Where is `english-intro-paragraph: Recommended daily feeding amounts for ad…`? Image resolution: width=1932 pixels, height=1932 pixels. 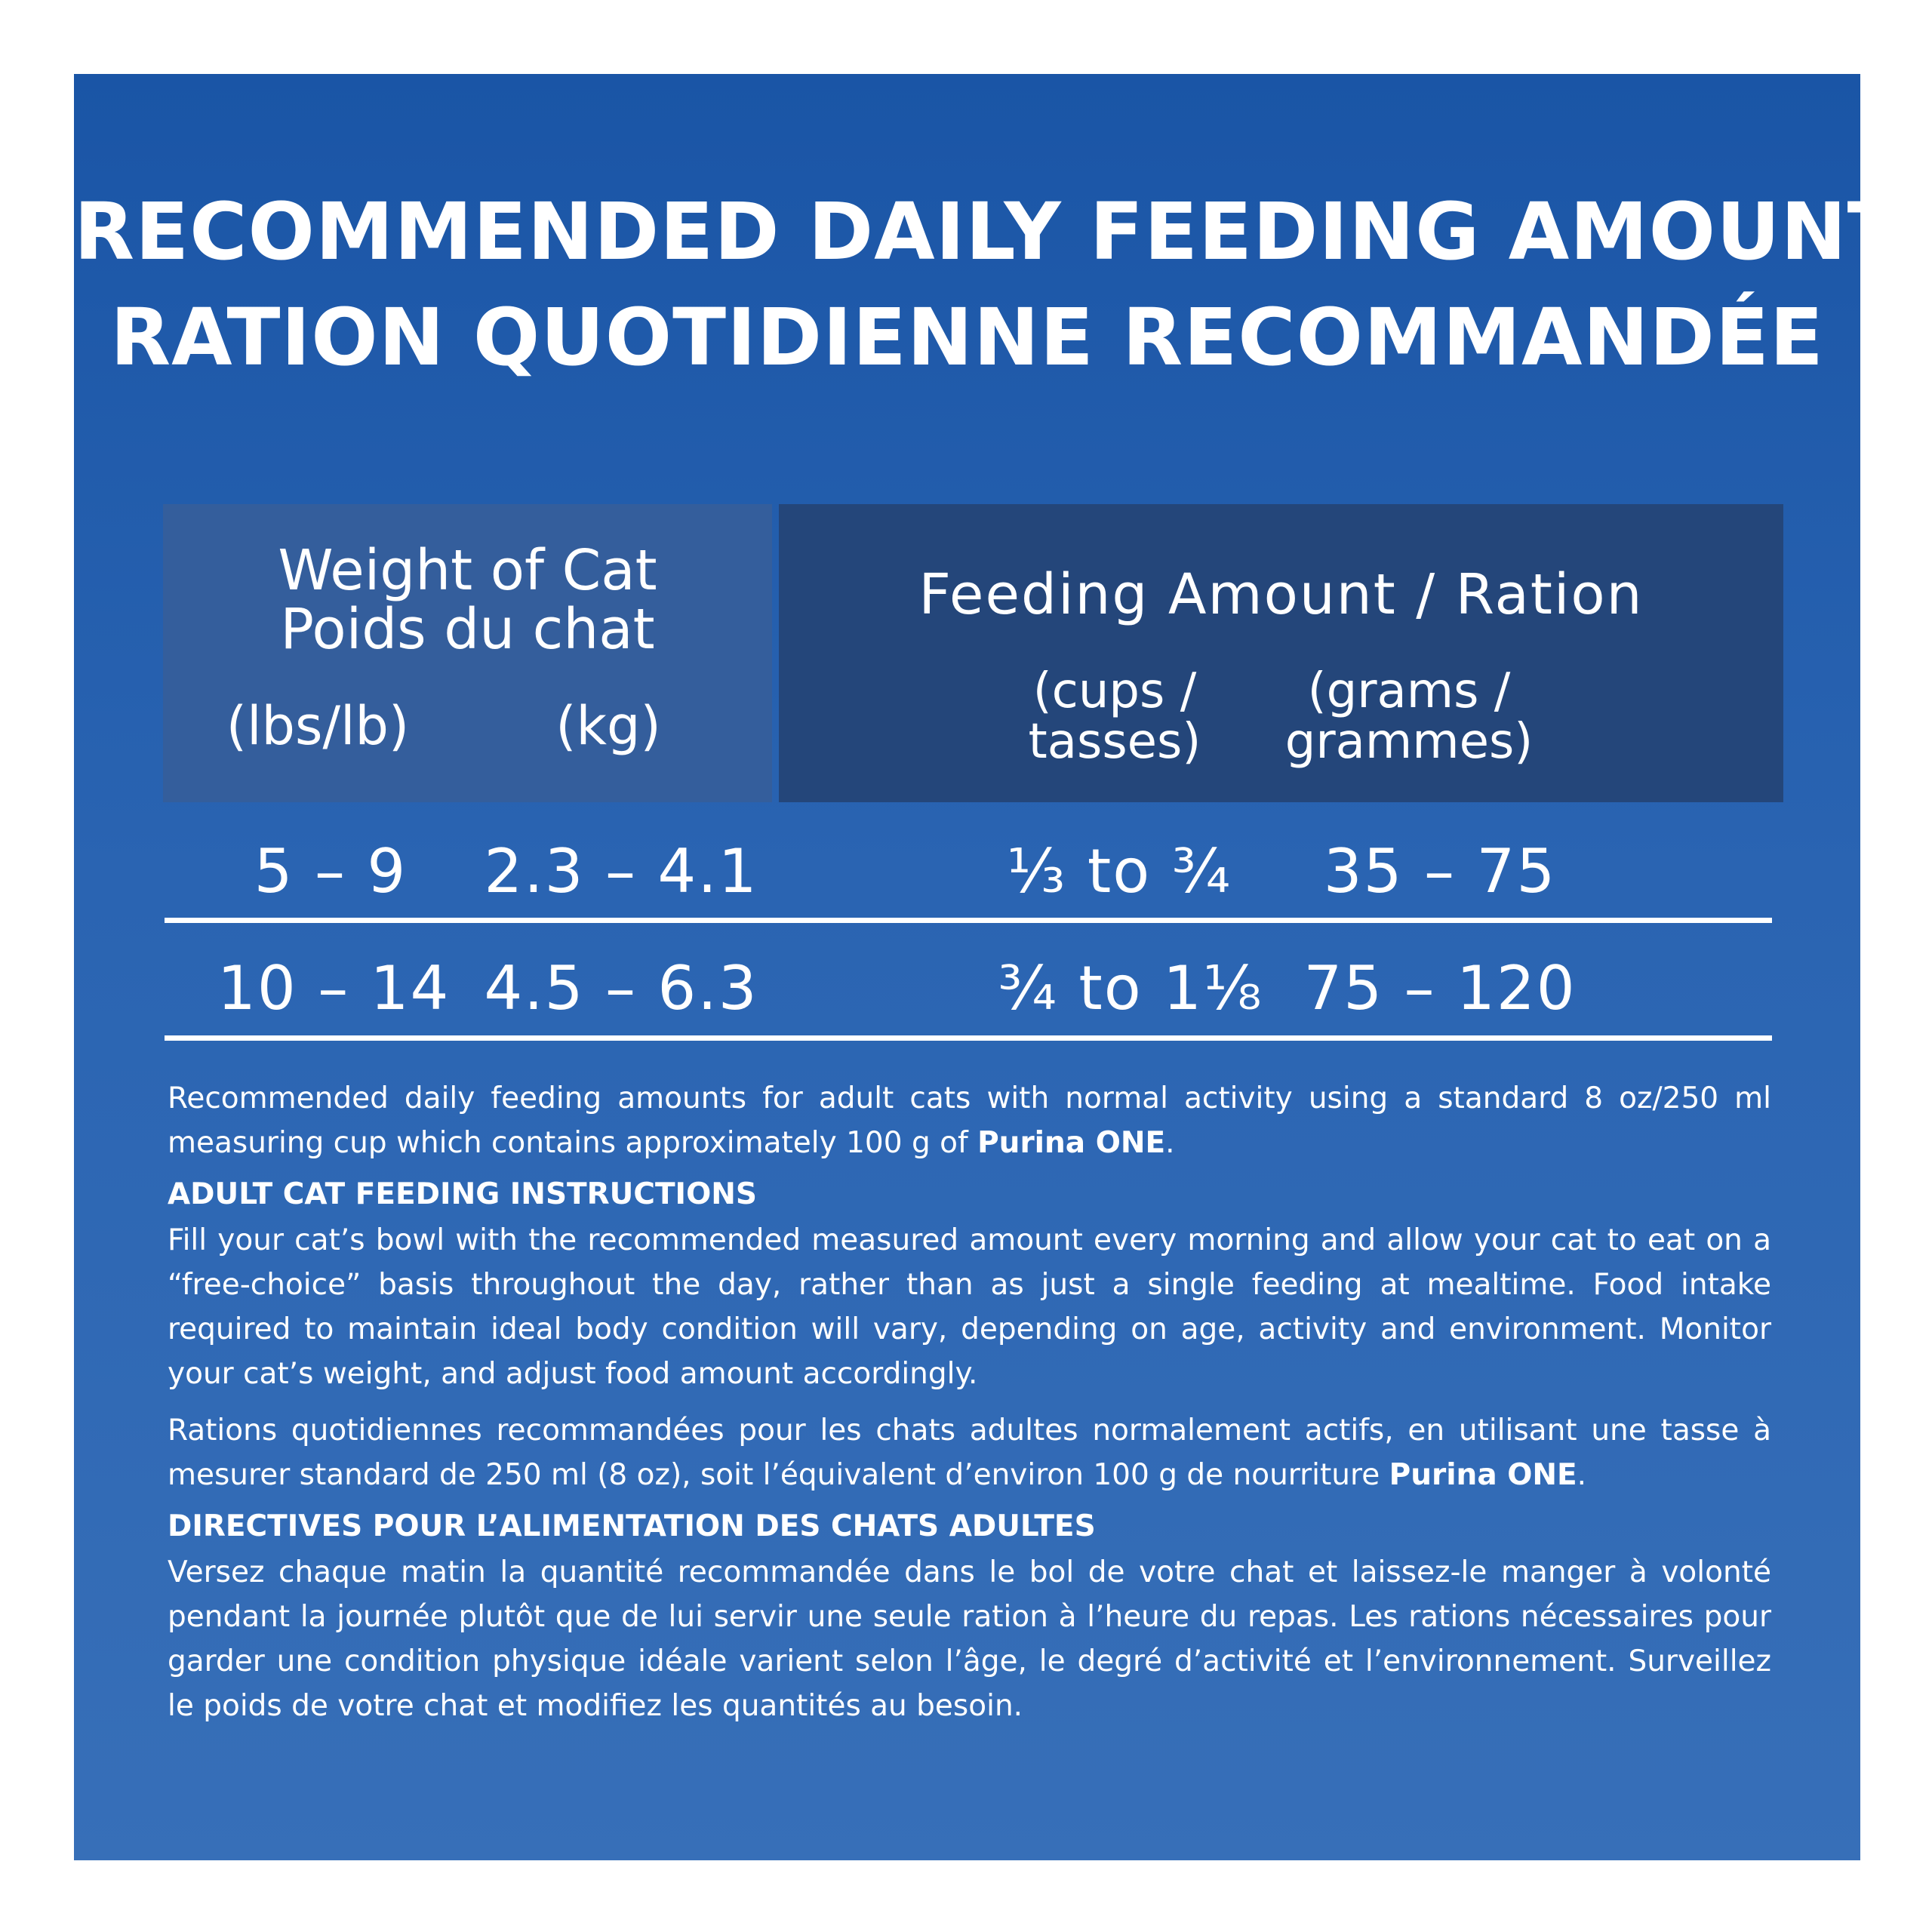
english-intro-paragraph: Recommended daily feeding amounts for ad… is located at coordinates (969, 1120).